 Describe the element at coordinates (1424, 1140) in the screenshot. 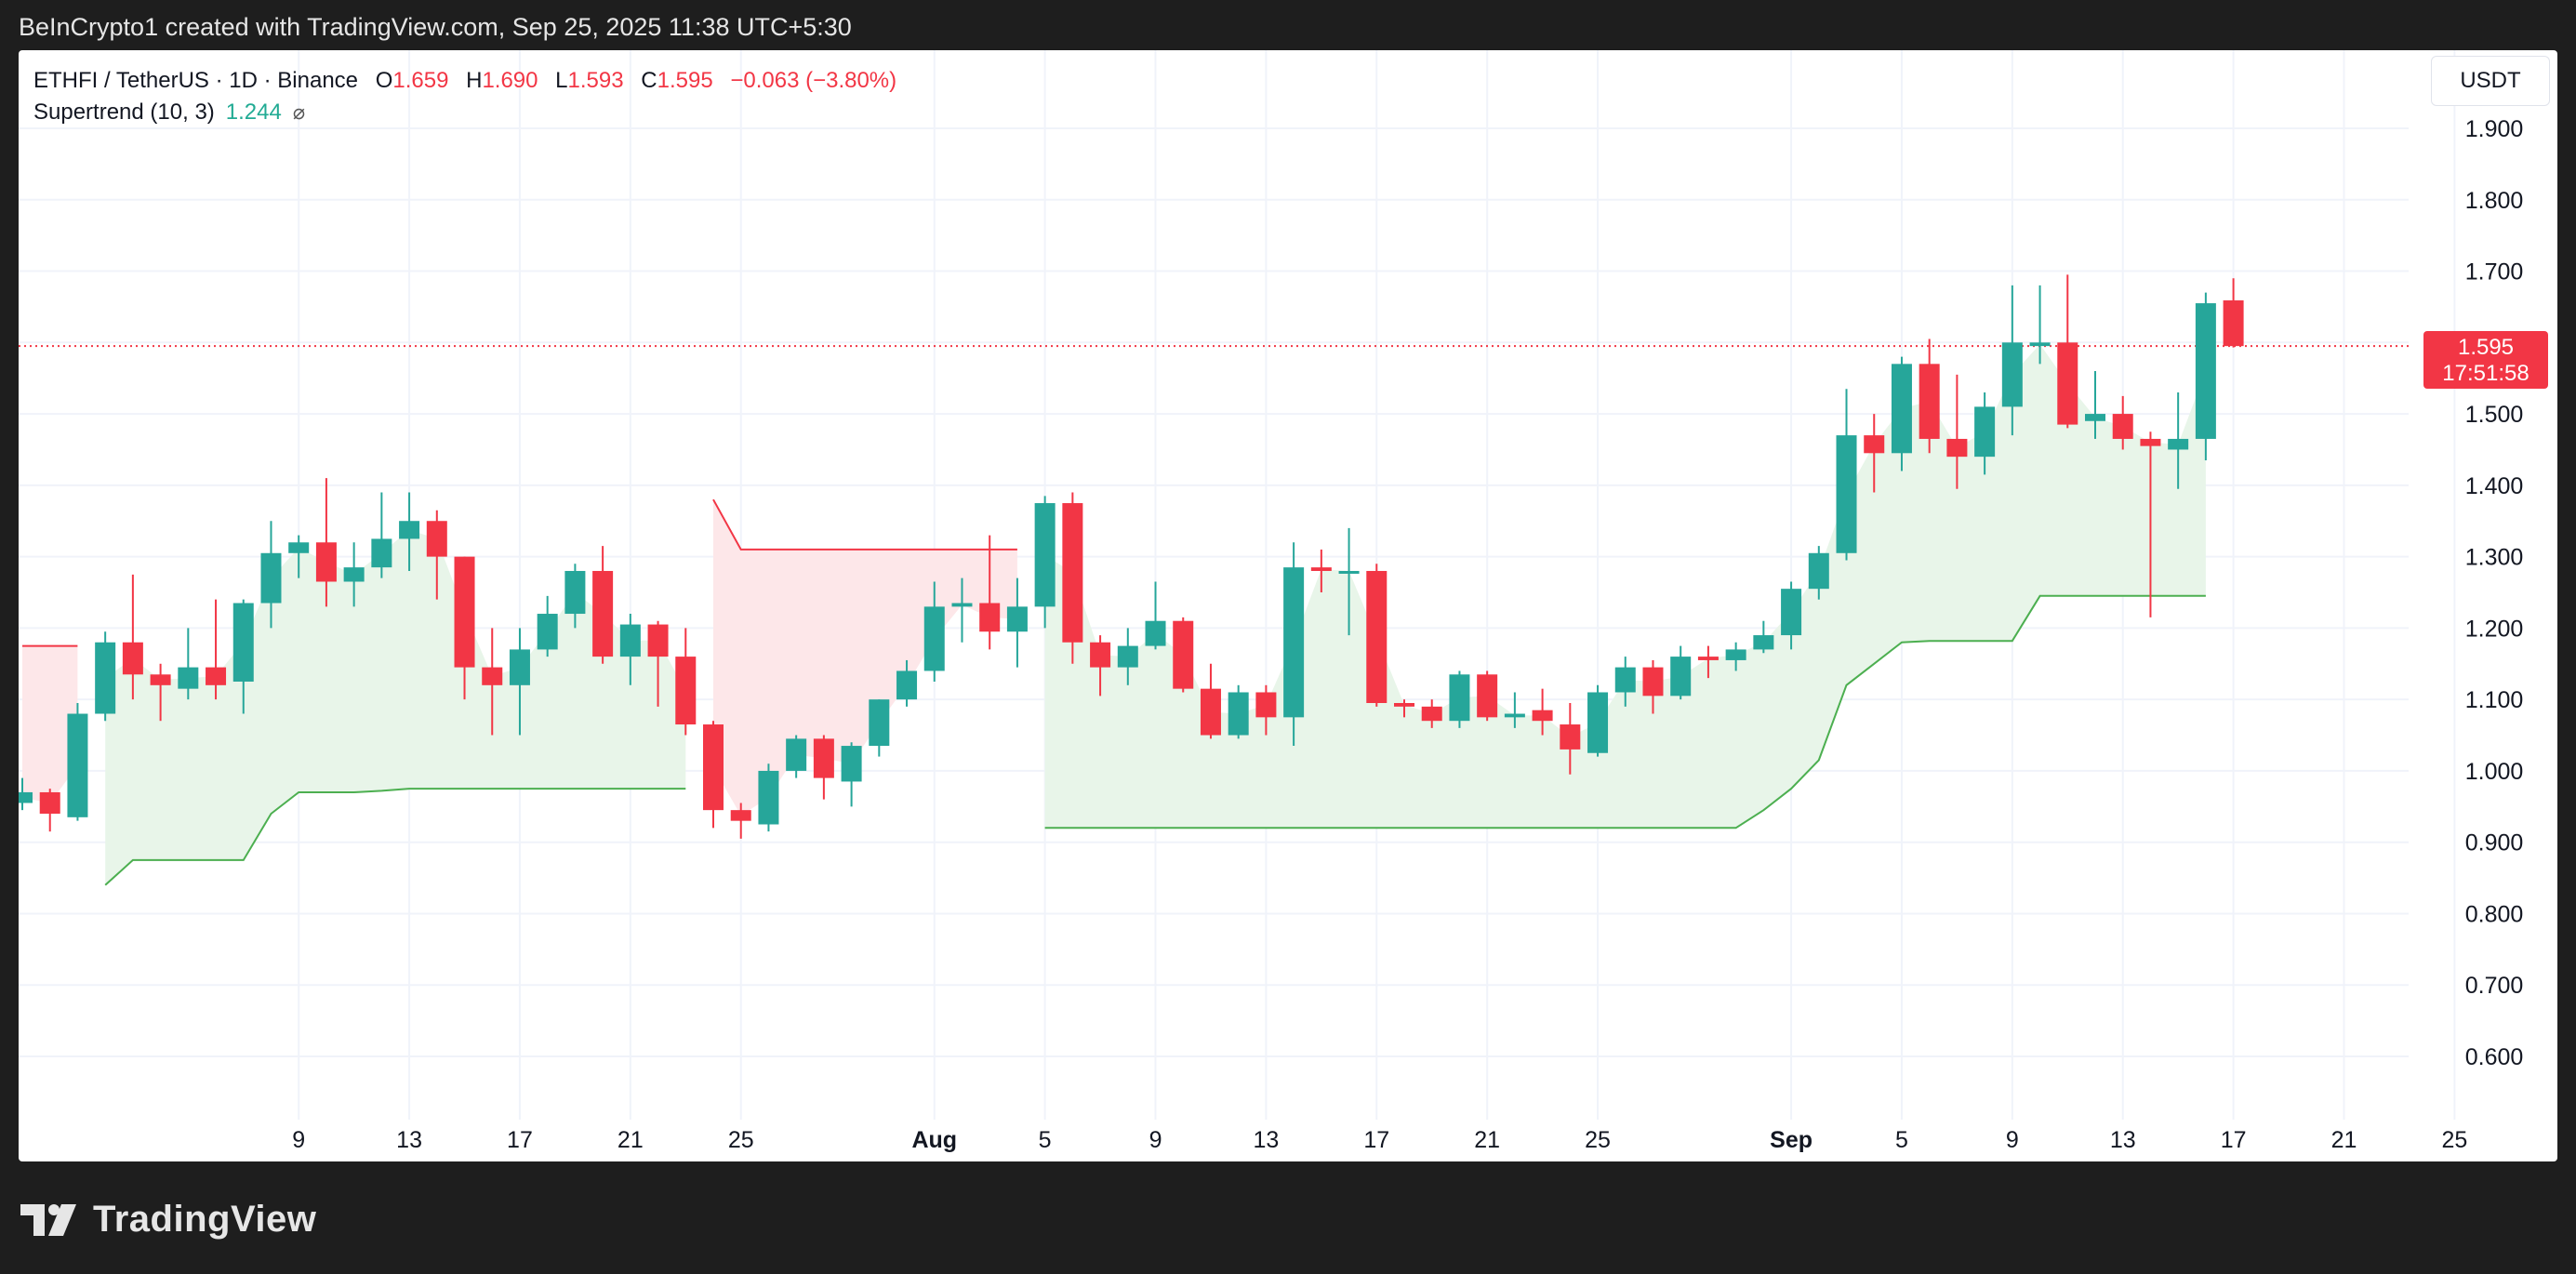

I see `time-axis: 913172125Aug5913172125Sep5913172125Oct` at that location.